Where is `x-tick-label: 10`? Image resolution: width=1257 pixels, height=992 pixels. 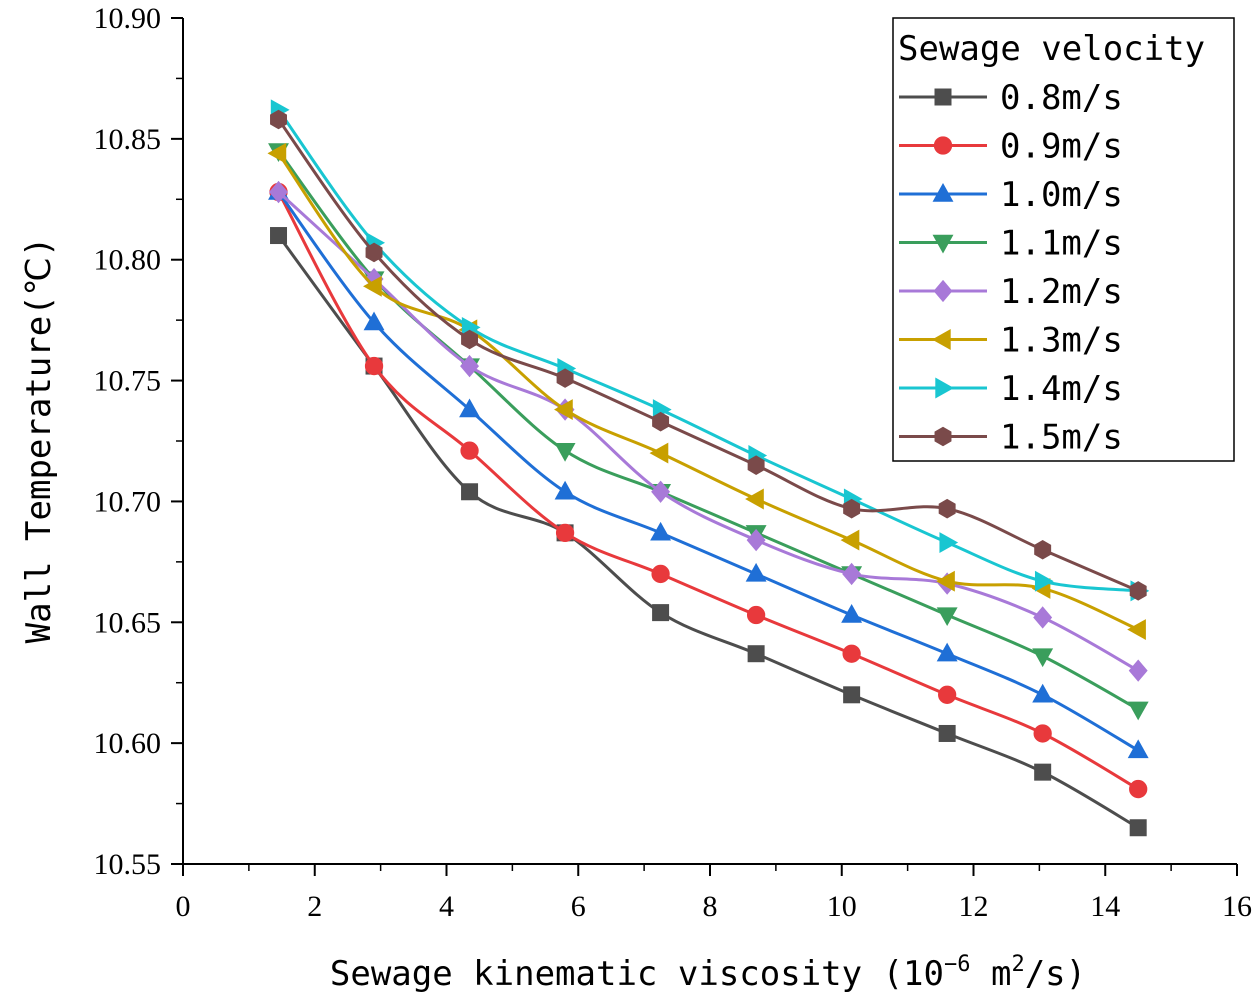
x-tick-label: 10 is located at coordinates (842, 906).